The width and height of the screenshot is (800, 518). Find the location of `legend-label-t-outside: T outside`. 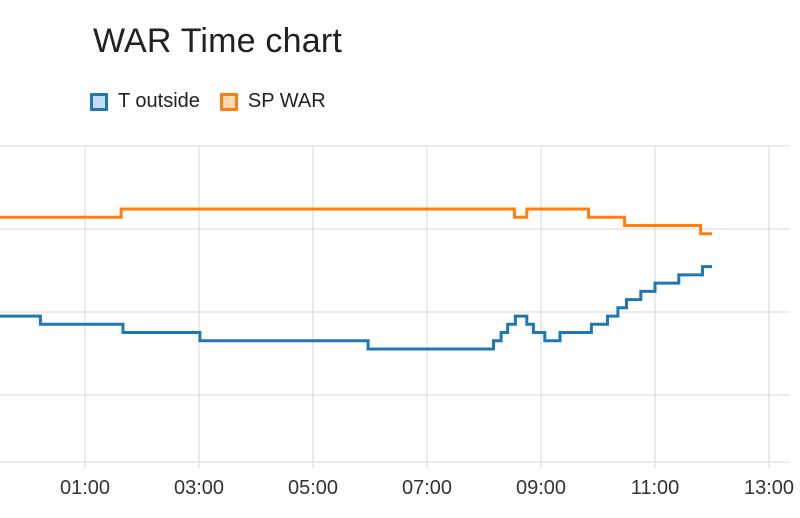

legend-label-t-outside: T outside is located at coordinates (159, 101).